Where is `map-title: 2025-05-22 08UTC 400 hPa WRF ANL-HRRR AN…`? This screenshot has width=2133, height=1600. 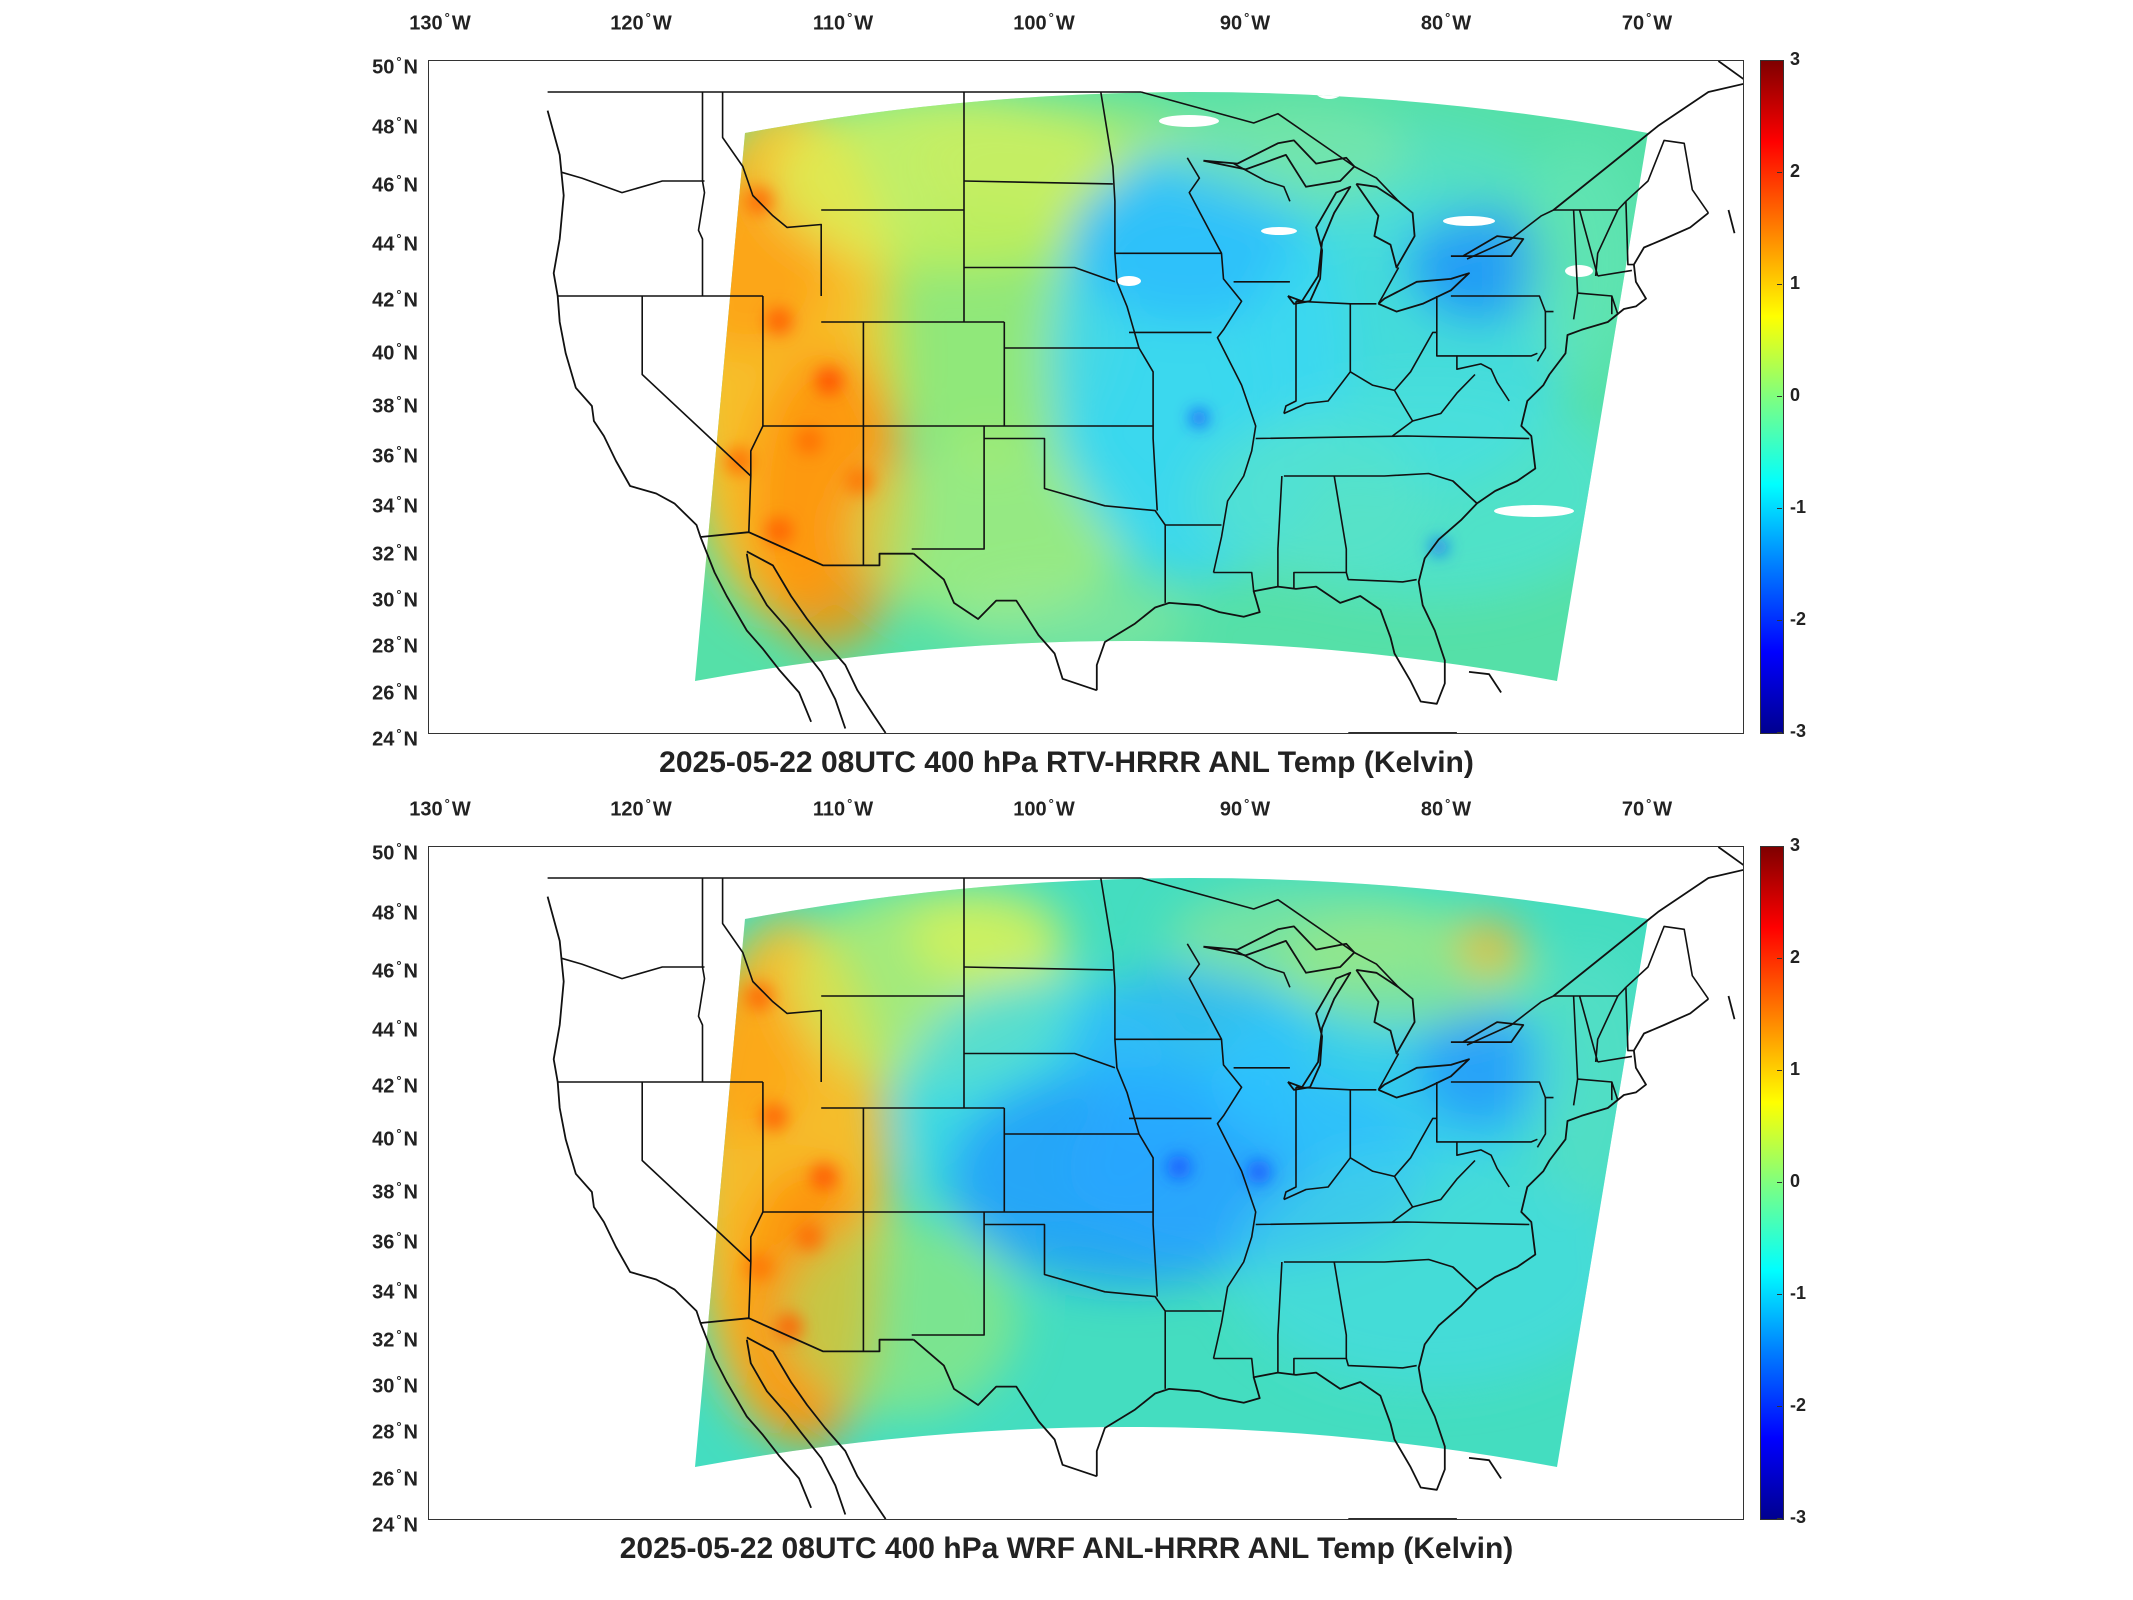 map-title: 2025-05-22 08UTC 400 hPa WRF ANL-HRRR AN… is located at coordinates (1066, 1548).